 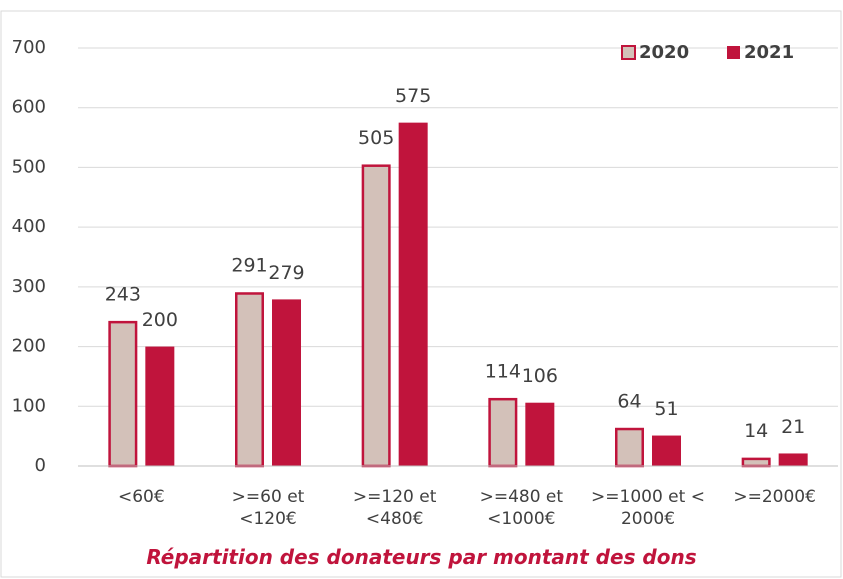 I want to click on y-tick-label: 200, so click(x=29, y=346).